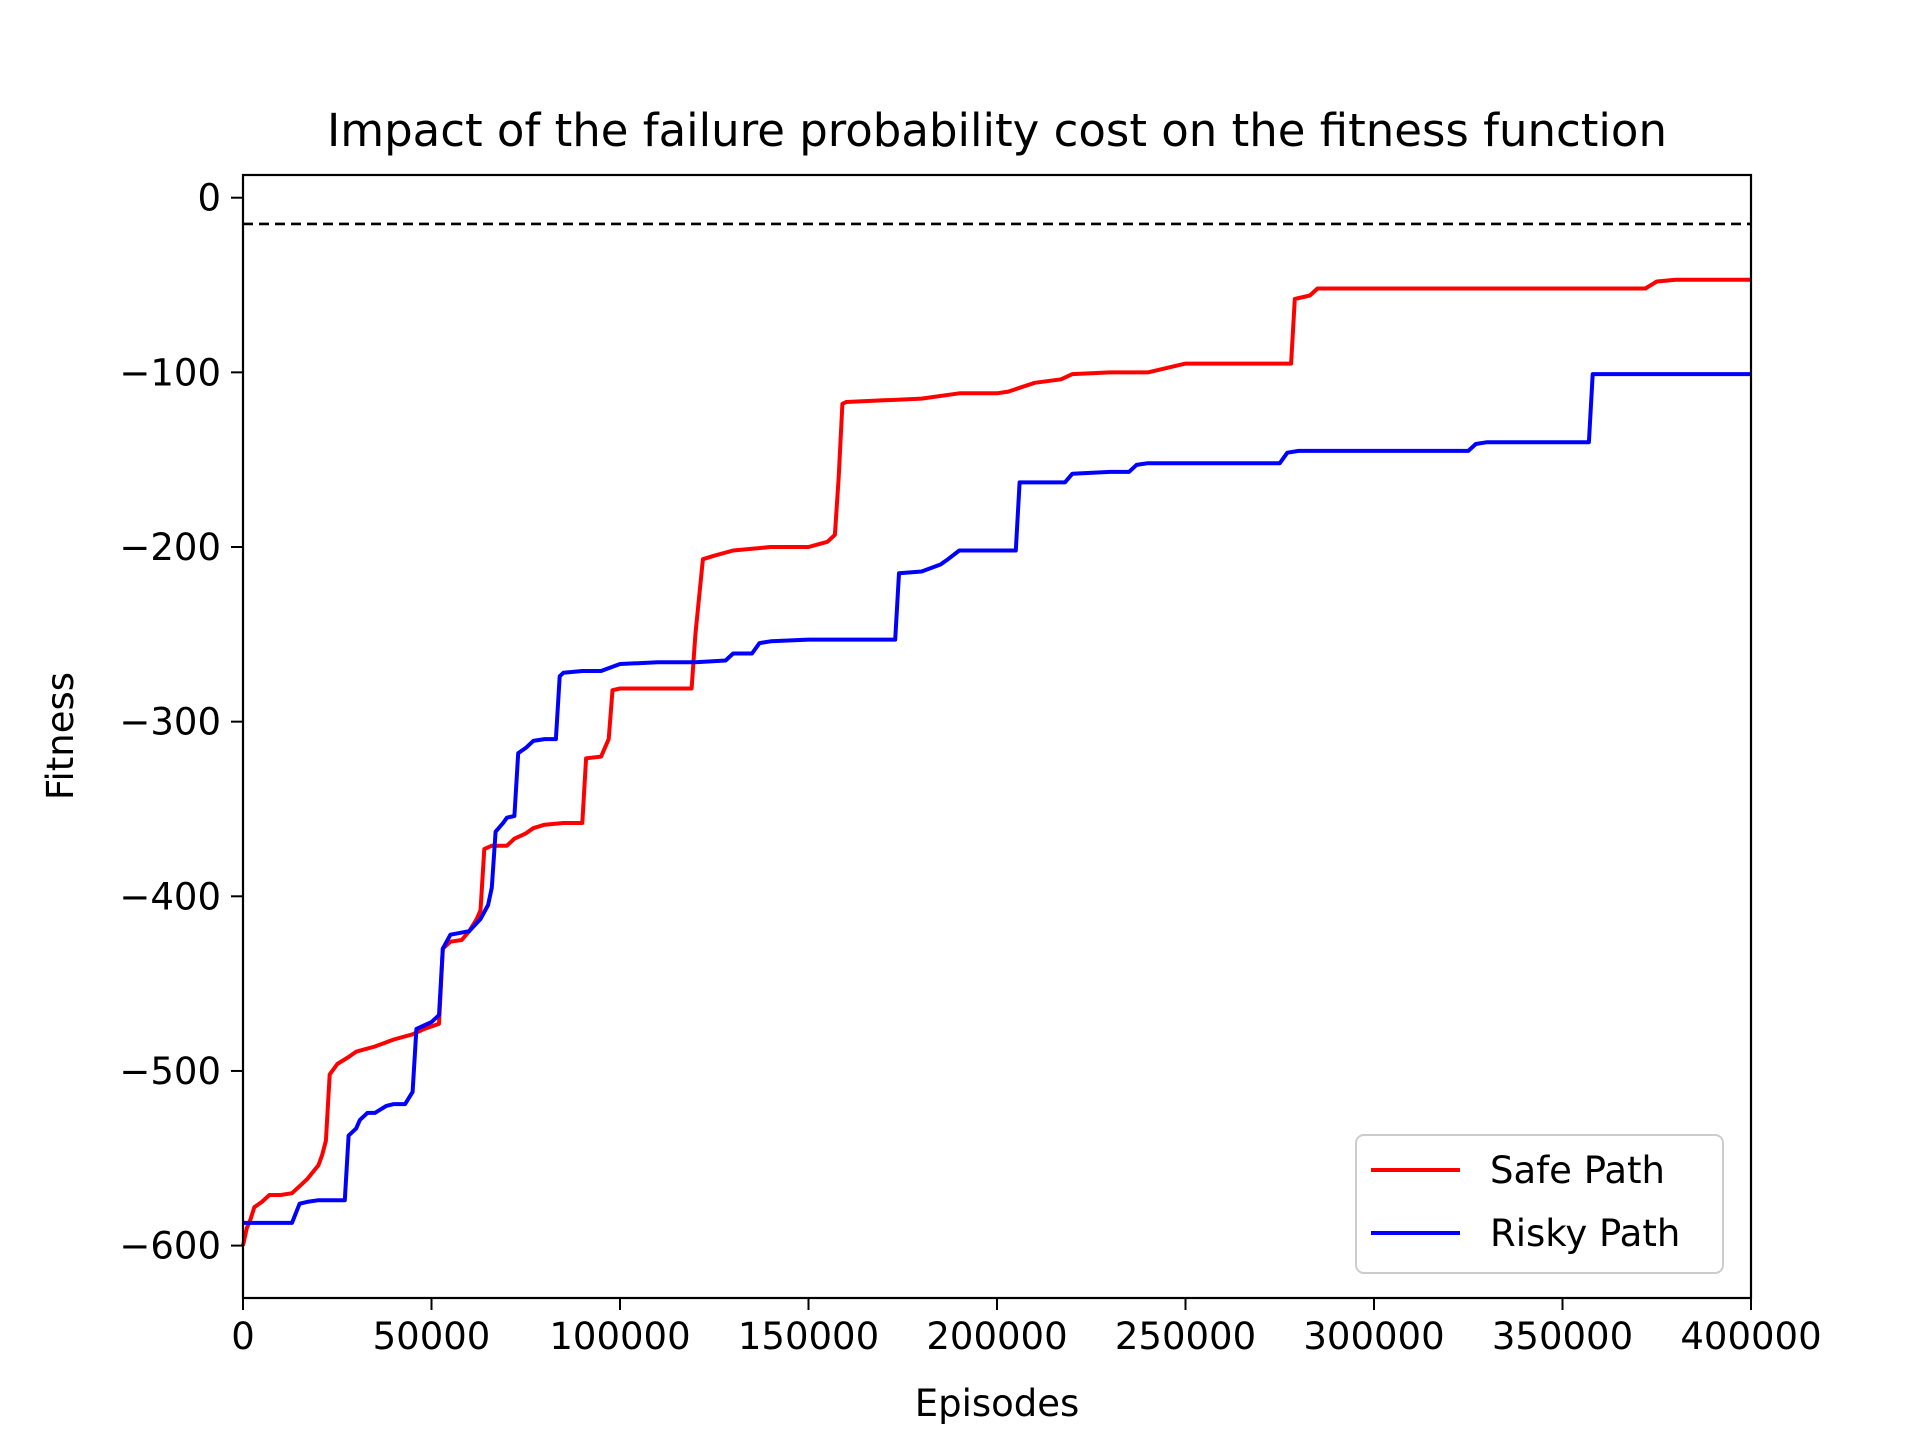 Image resolution: width=1920 pixels, height=1440 pixels. What do you see at coordinates (1585, 1233) in the screenshot?
I see `legend-label-1: Risky Path` at bounding box center [1585, 1233].